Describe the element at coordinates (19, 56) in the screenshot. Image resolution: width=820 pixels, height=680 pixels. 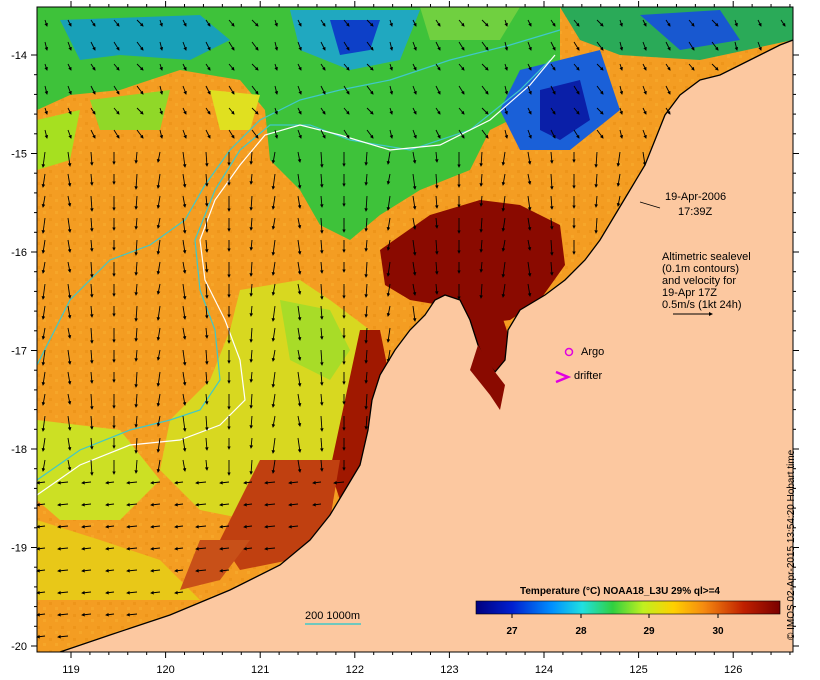
I see `lat-tick-label: -14` at that location.